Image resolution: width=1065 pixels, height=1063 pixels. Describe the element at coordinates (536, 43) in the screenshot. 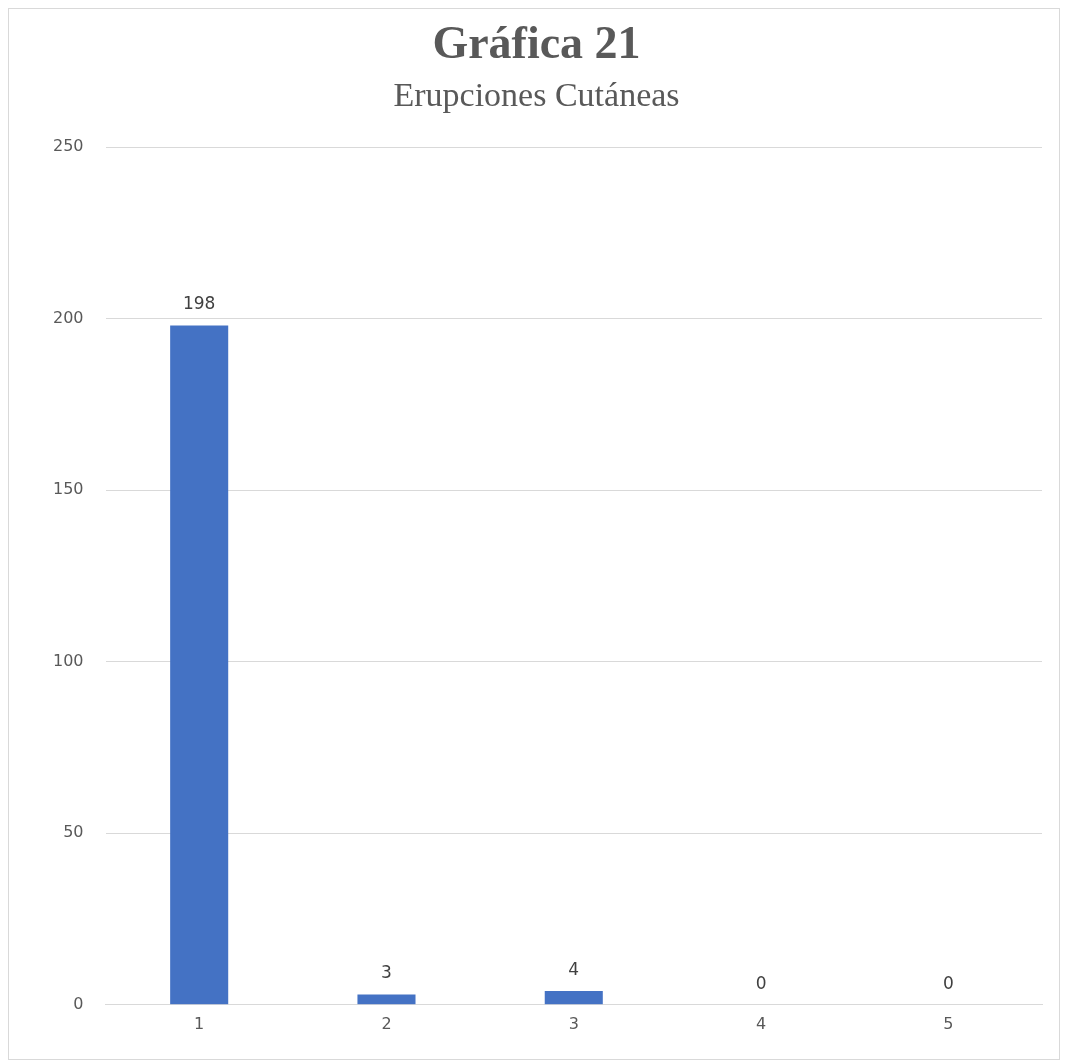

I see `chart-title: Gráfica 21` at that location.